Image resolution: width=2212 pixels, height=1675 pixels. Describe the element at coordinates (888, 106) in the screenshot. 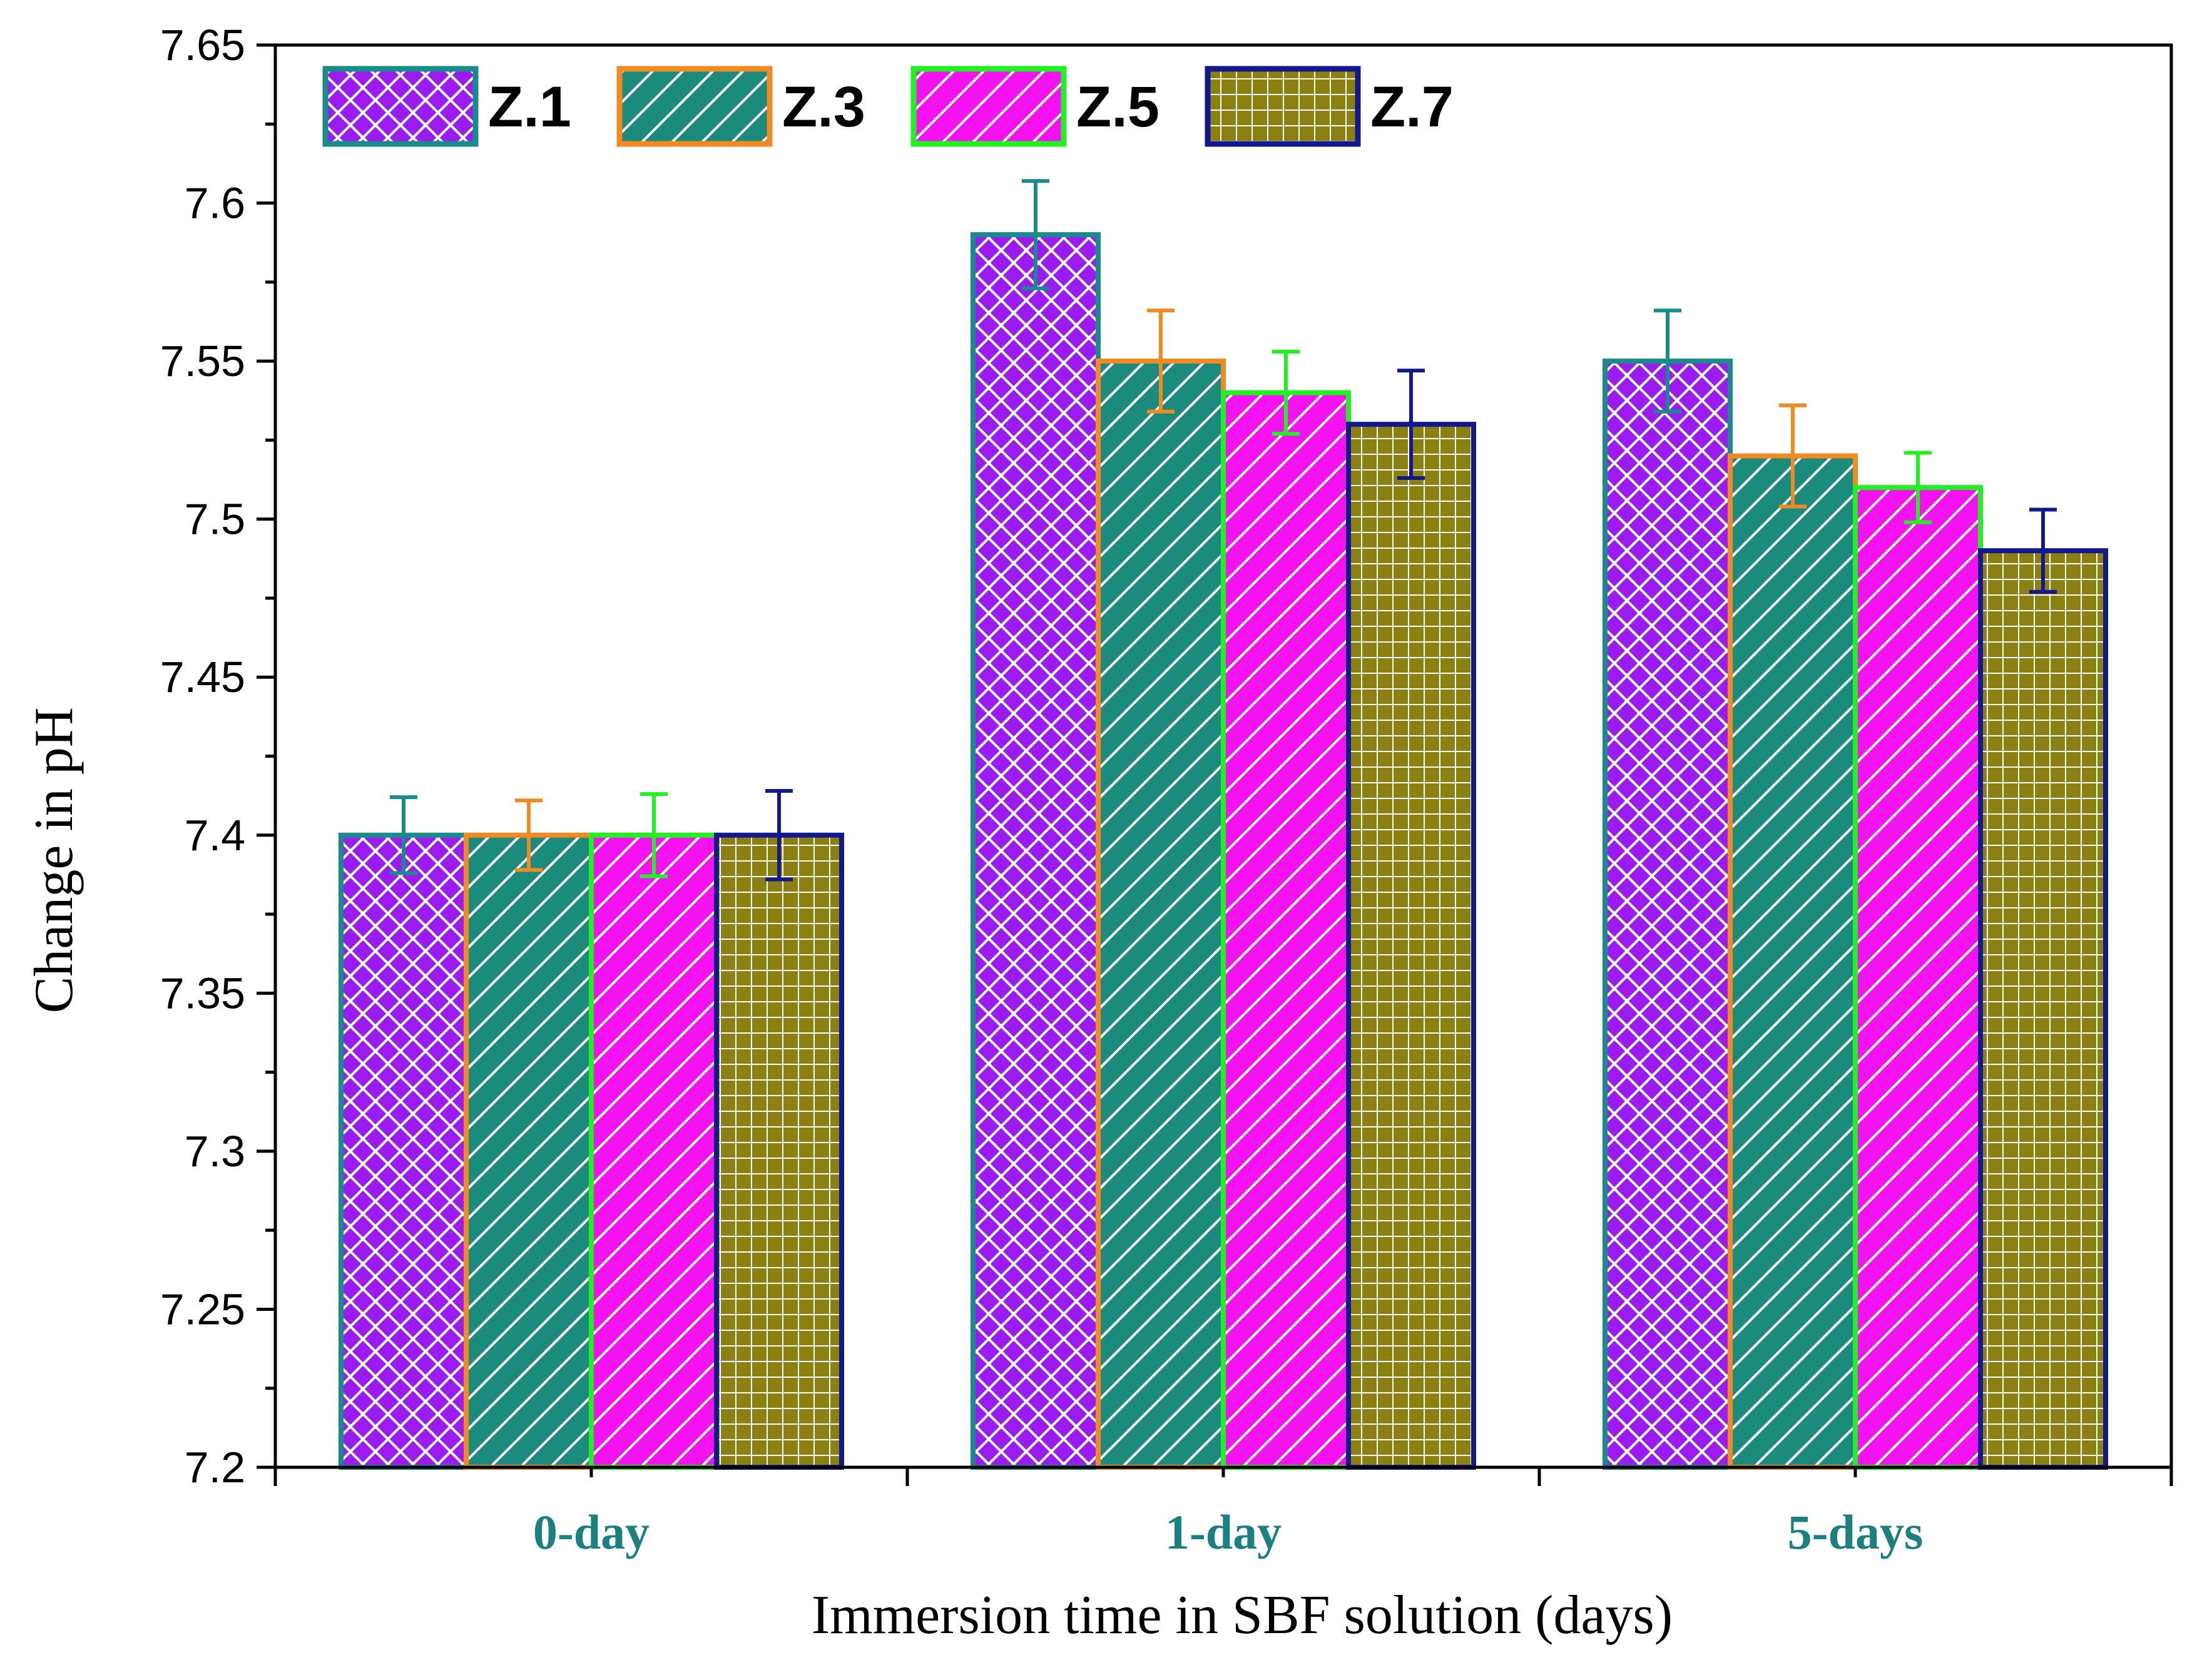

I see `legend: Z.1 Z.3 Z.5 Z.7` at that location.